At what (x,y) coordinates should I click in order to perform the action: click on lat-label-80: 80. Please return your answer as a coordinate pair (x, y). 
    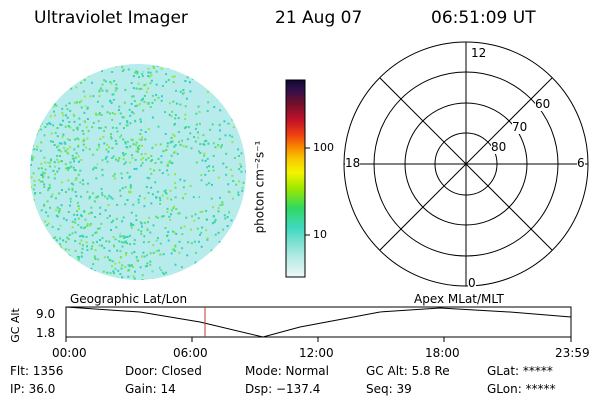
    Looking at the image, I should click on (499, 147).